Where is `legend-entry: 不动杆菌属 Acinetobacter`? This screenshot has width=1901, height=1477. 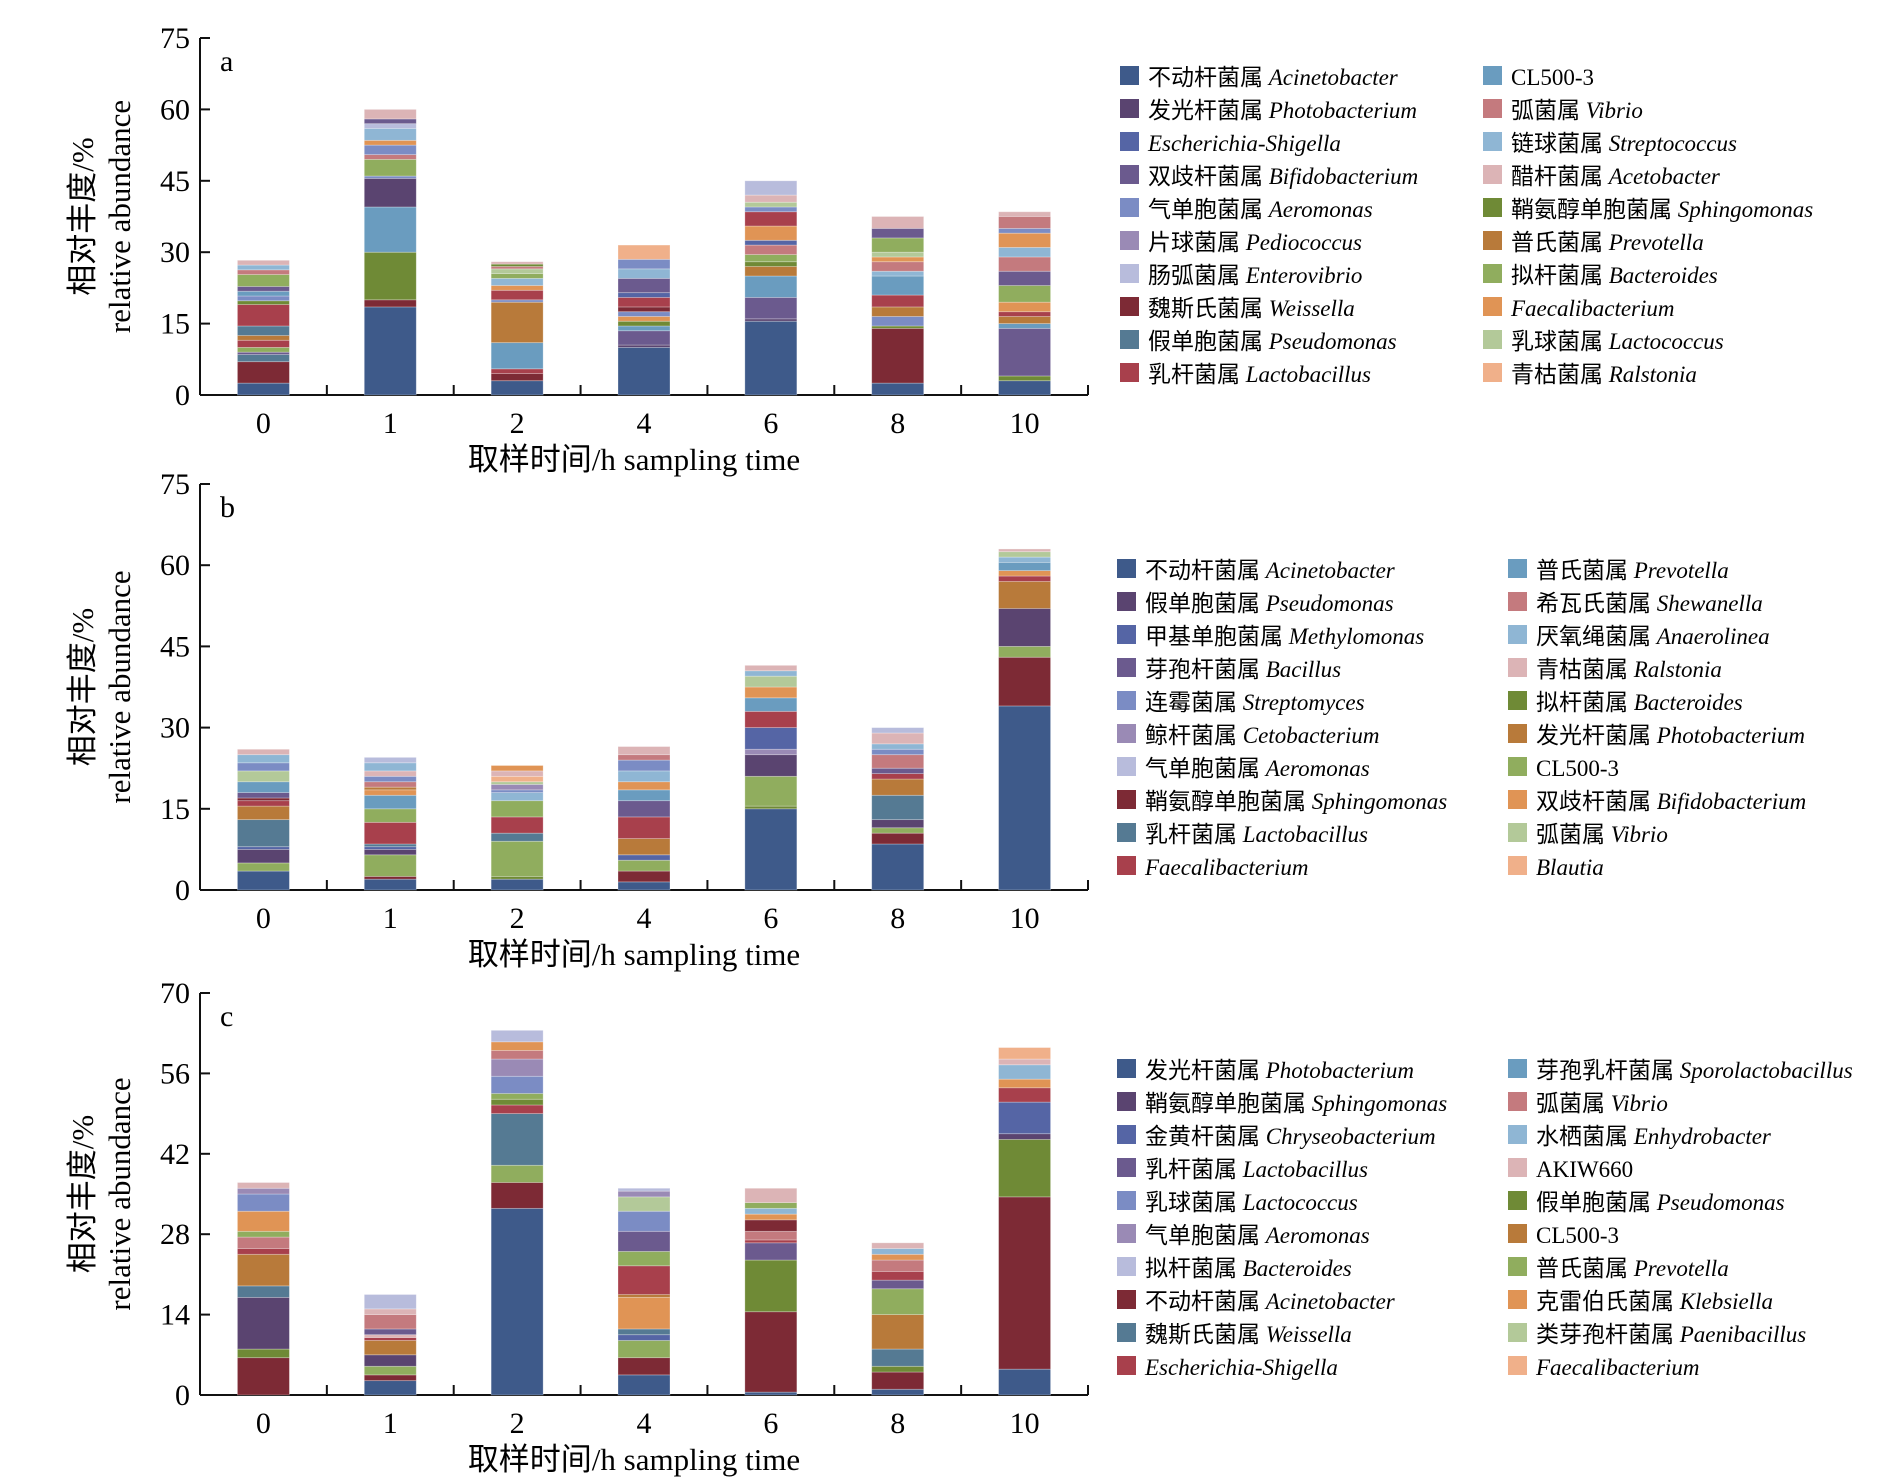
legend-entry: 不动杆菌属 Acinetobacter is located at coordinates (1270, 1301).